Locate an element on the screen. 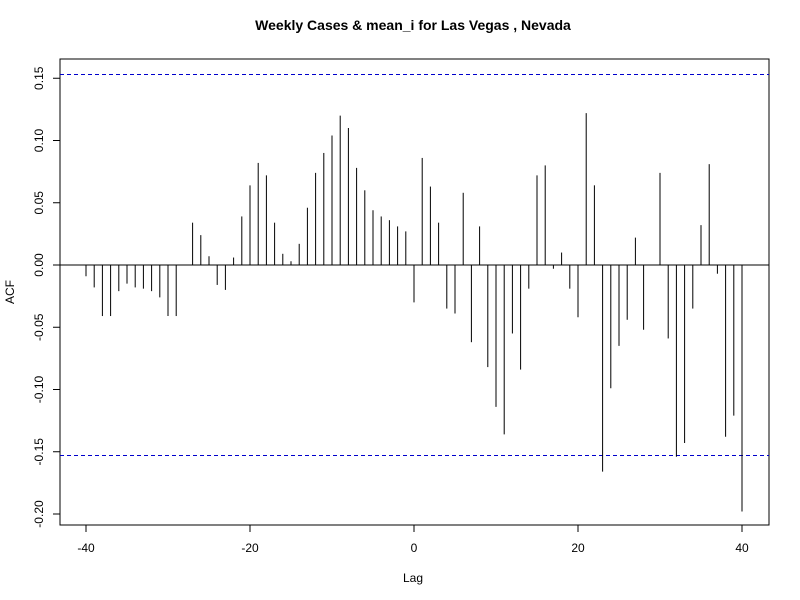 The image size is (800, 600). x-tick-label: -20 is located at coordinates (250, 548).